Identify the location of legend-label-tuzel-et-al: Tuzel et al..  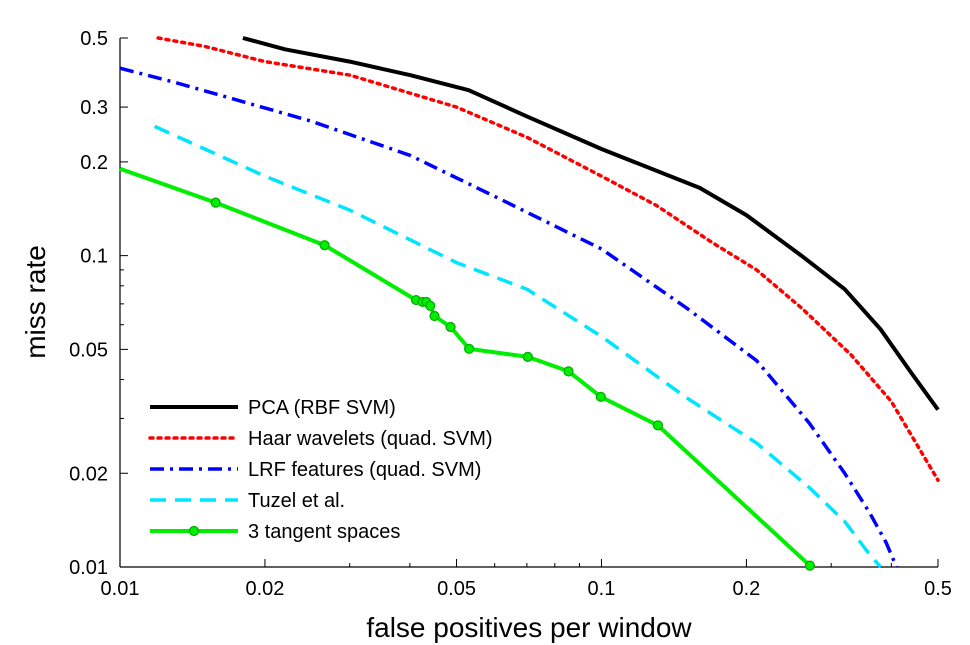
(296, 501).